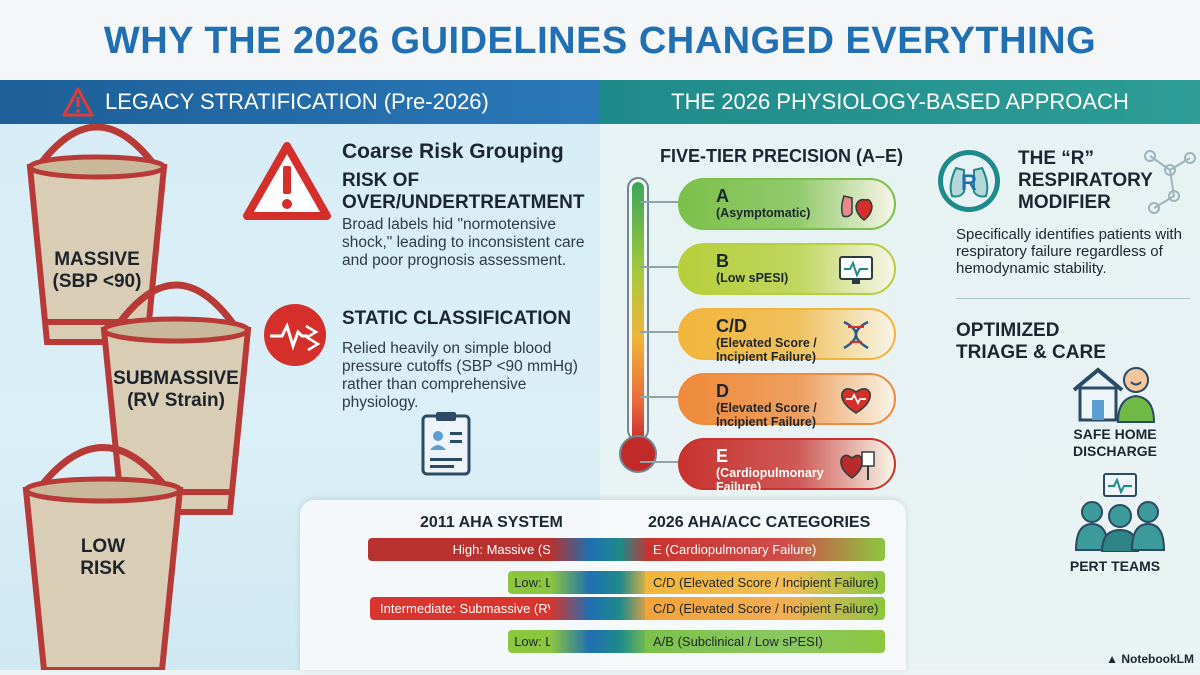 This screenshot has height=675, width=1200. Describe the element at coordinates (463, 202) in the screenshot. I see `coarse-risk-sub2: OVER/UNDERTREATMENT` at that location.